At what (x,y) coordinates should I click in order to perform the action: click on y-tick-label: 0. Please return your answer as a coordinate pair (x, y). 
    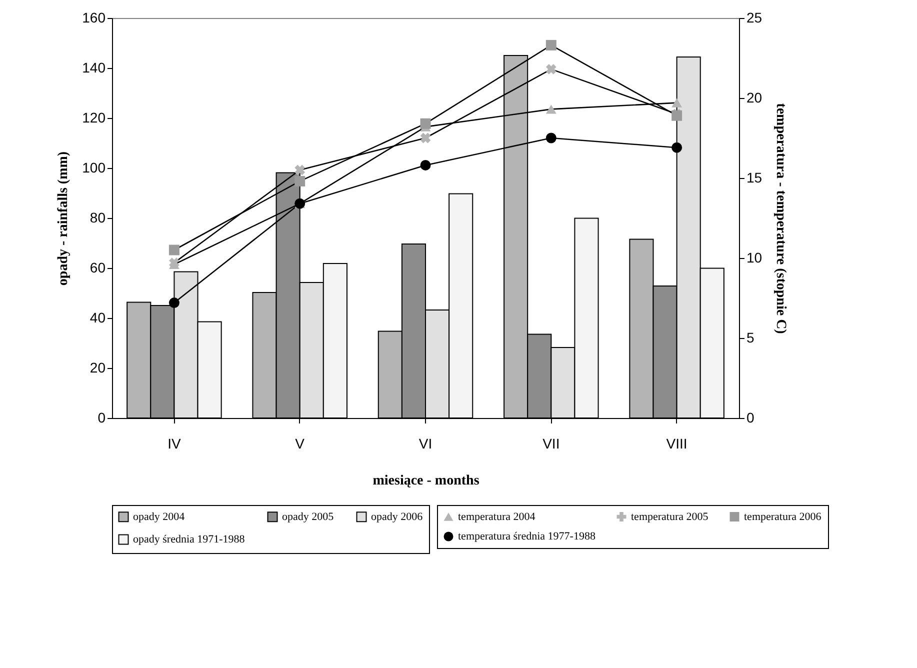
    Looking at the image, I should click on (102, 418).